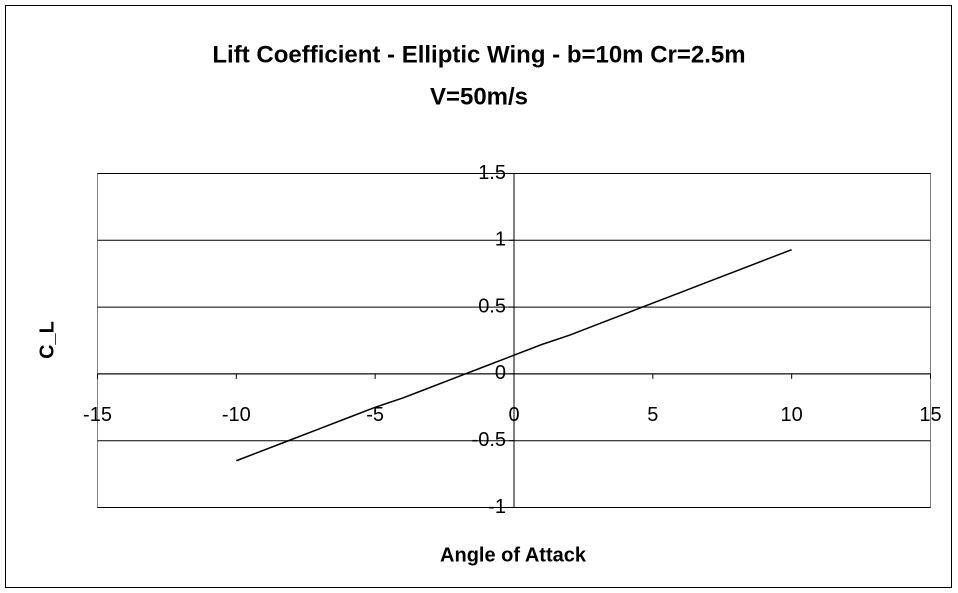 The image size is (958, 593). Describe the element at coordinates (500, 240) in the screenshot. I see `y-tick-label: 1` at that location.